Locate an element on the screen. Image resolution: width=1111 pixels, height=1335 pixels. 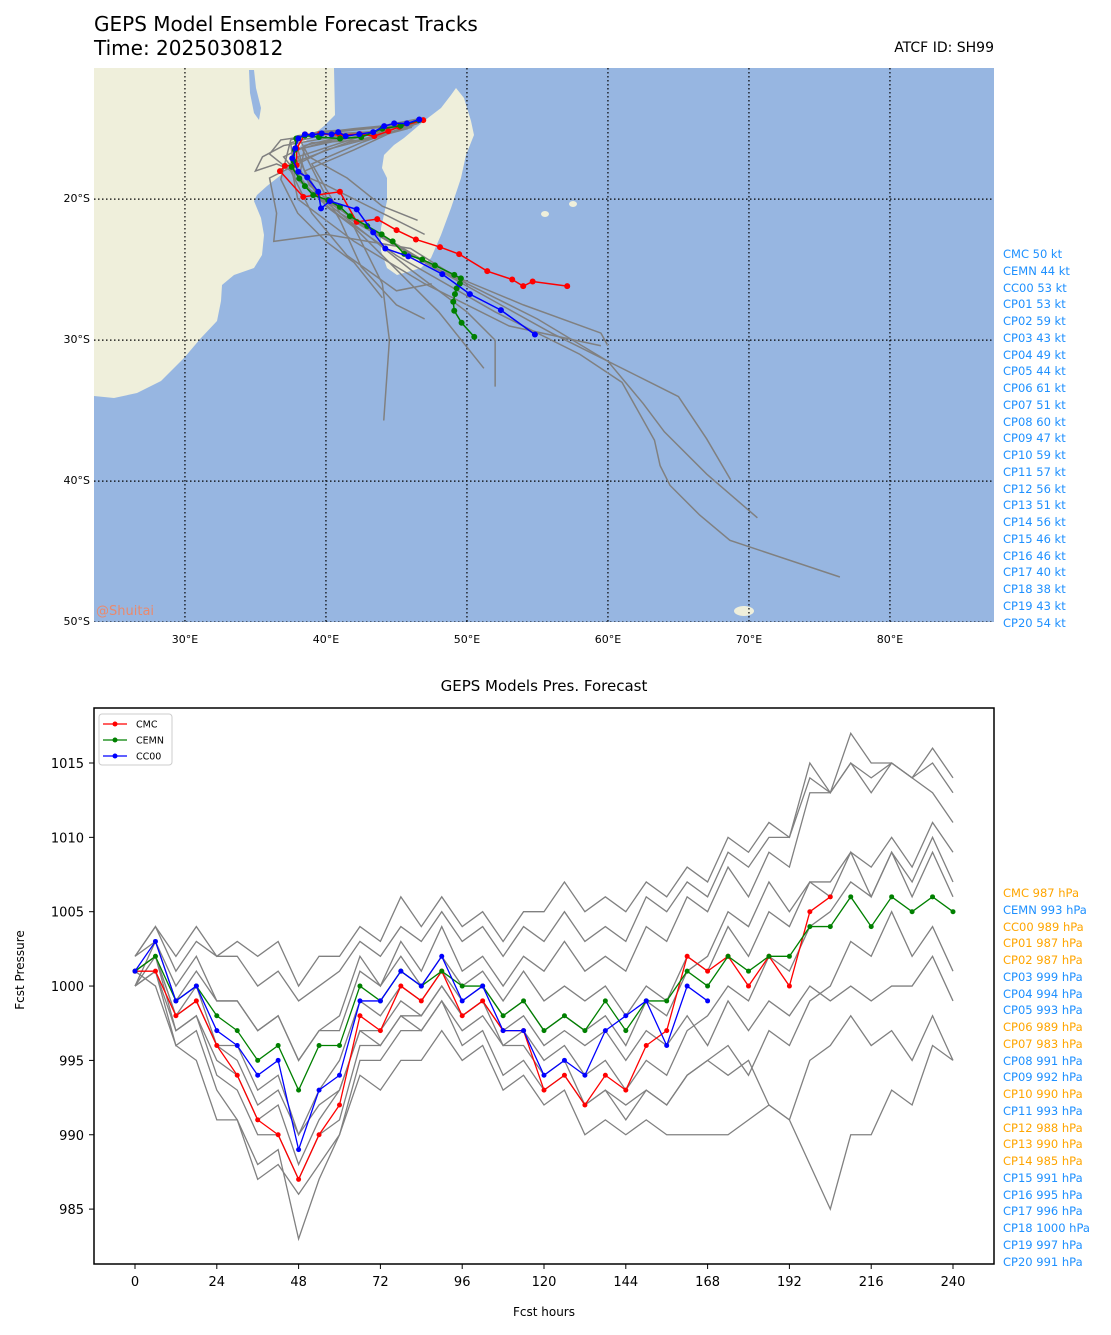
pressure-item: CEMN 993 hPa is located at coordinates (1045, 909).